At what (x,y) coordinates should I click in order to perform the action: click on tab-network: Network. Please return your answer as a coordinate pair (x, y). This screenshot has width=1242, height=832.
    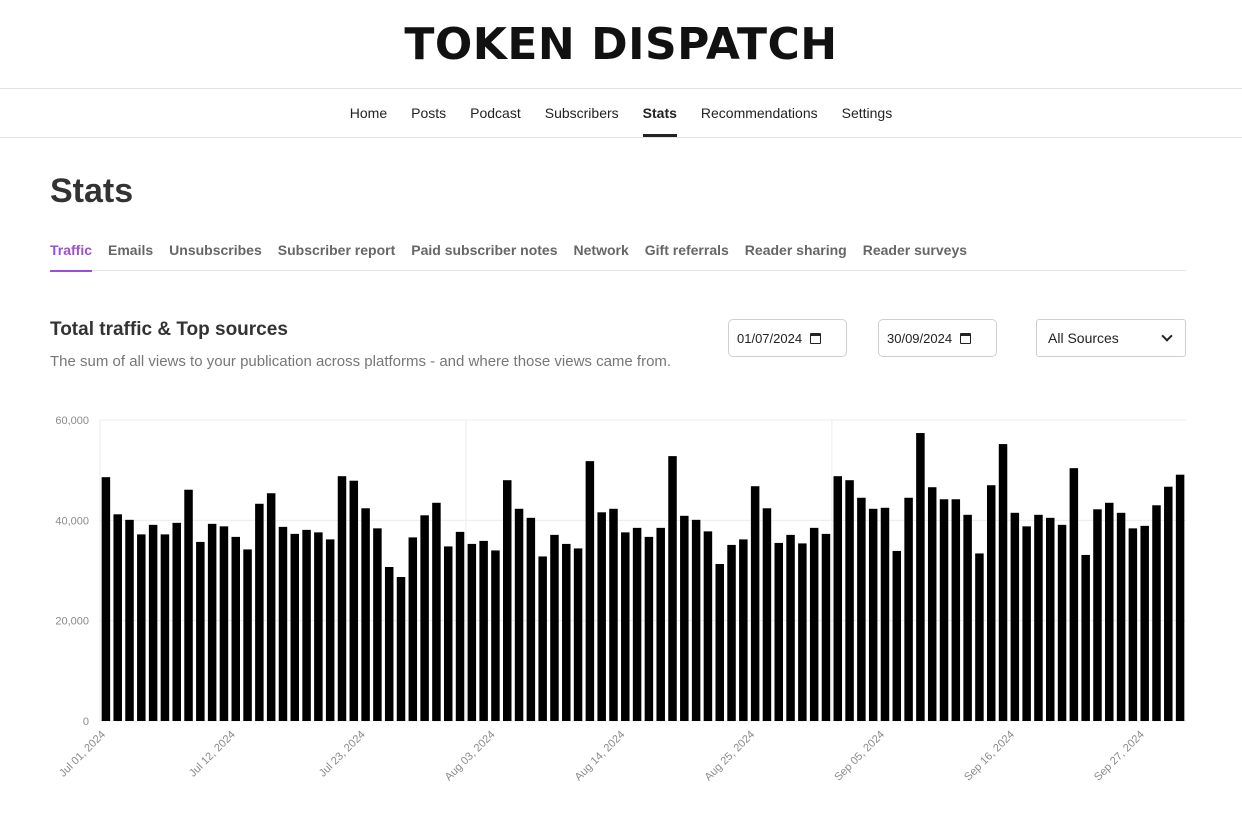
    Looking at the image, I should click on (601, 250).